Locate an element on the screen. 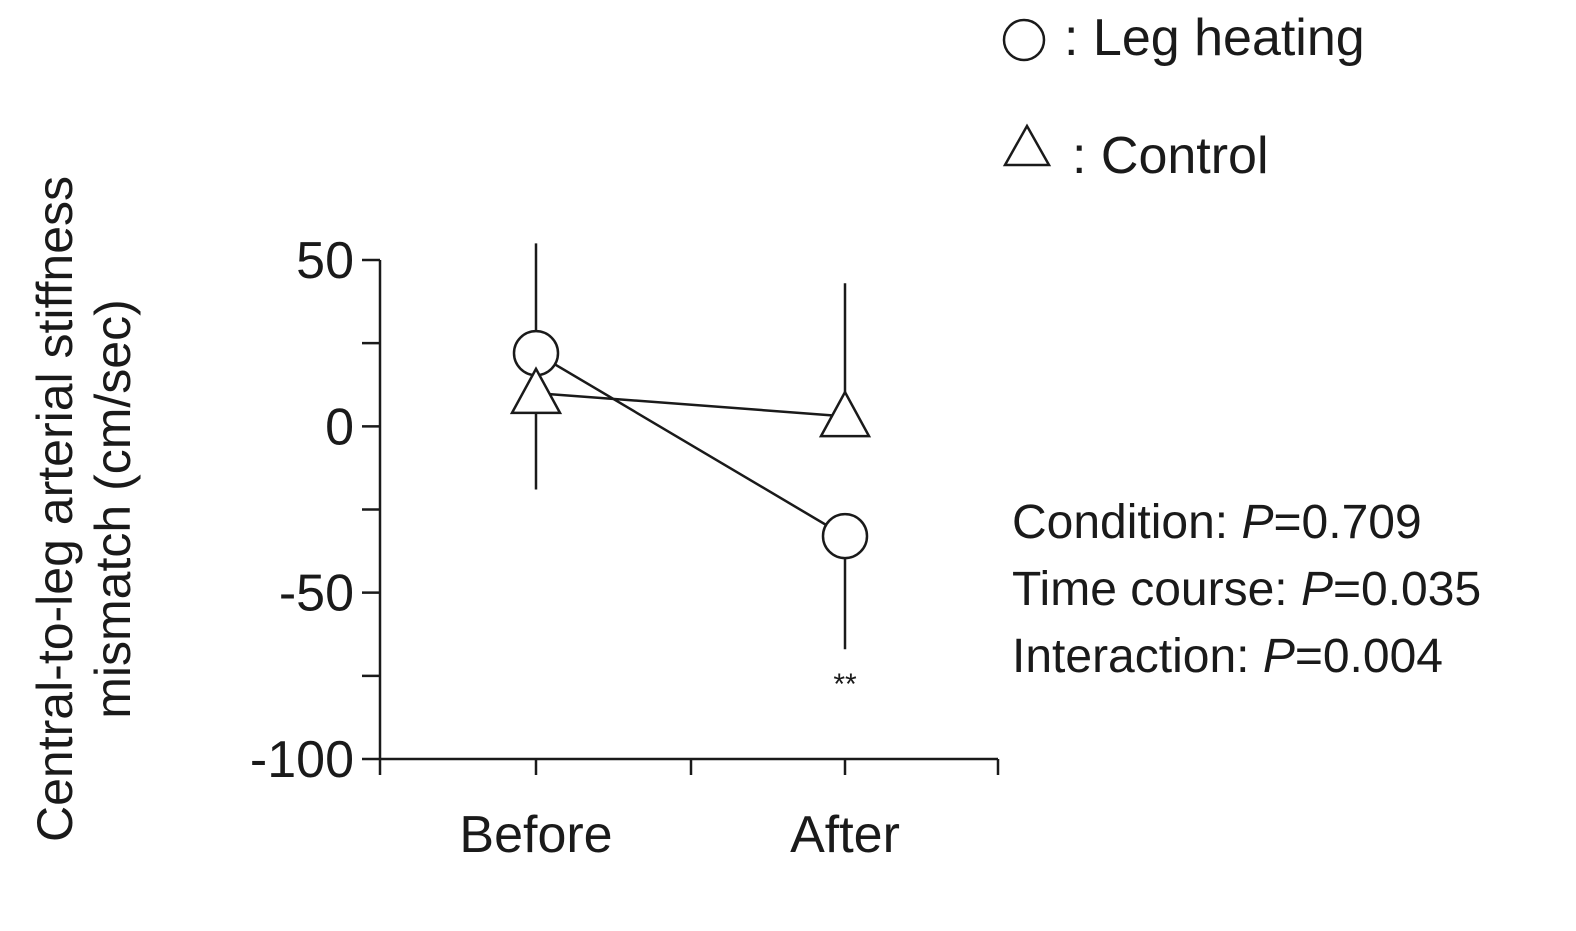 Image resolution: width=1576 pixels, height=931 pixels. stat-condition: Condition: P=0.709 is located at coordinates (1217, 522).